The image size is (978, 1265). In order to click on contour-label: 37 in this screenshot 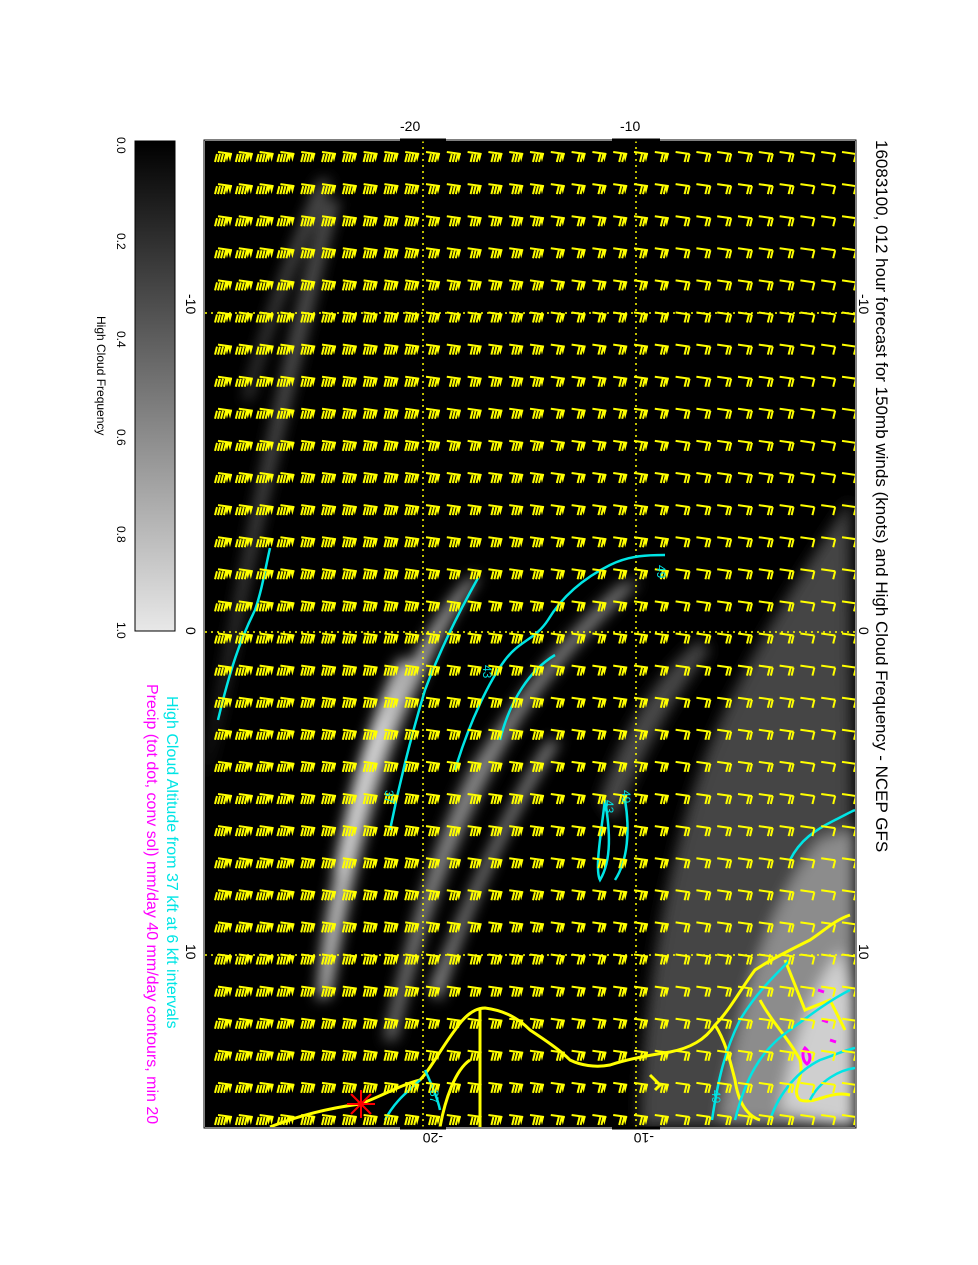, I will do `click(434, 1097)`.